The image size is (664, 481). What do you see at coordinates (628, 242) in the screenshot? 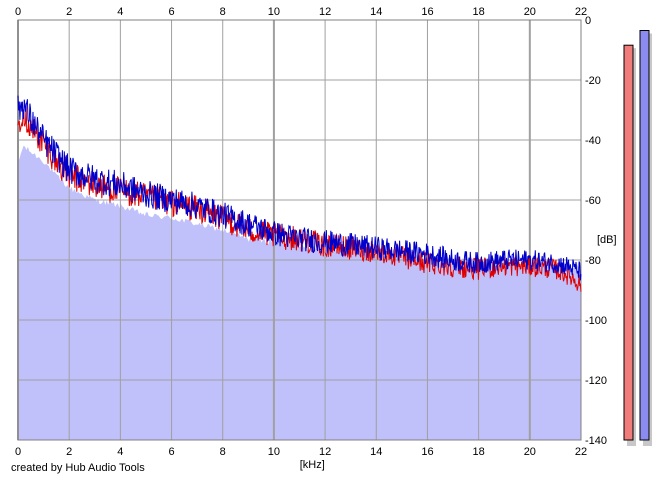
I see `left-level-meter` at bounding box center [628, 242].